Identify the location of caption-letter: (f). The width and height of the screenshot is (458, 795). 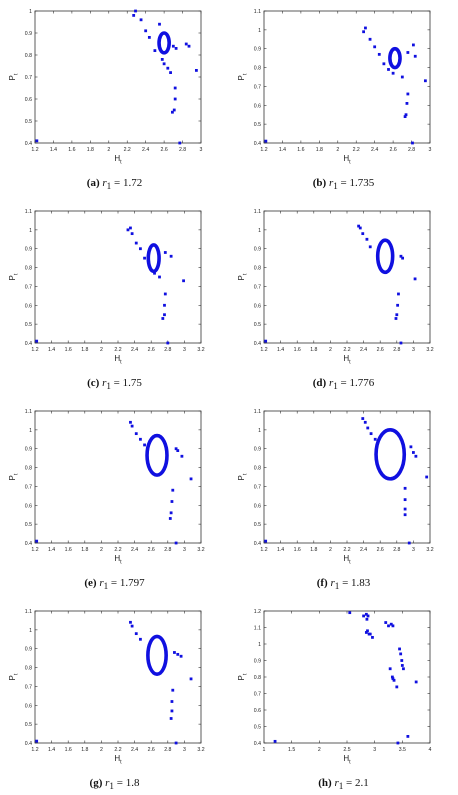
(322, 583).